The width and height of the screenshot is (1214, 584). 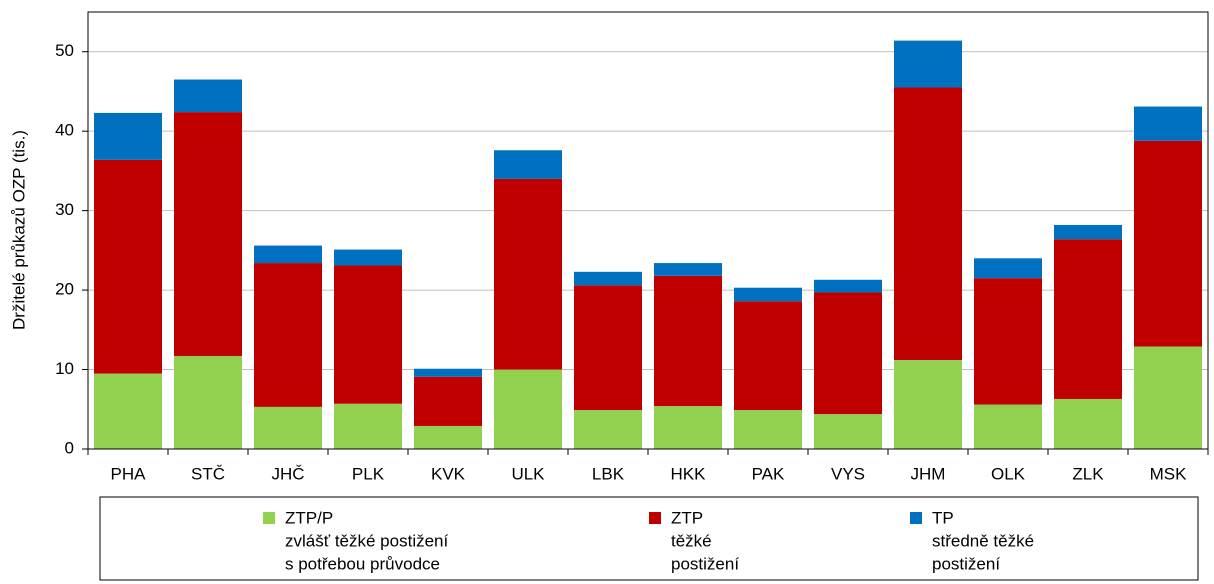 What do you see at coordinates (1008, 473) in the screenshot?
I see `x-tick-label: OLK` at bounding box center [1008, 473].